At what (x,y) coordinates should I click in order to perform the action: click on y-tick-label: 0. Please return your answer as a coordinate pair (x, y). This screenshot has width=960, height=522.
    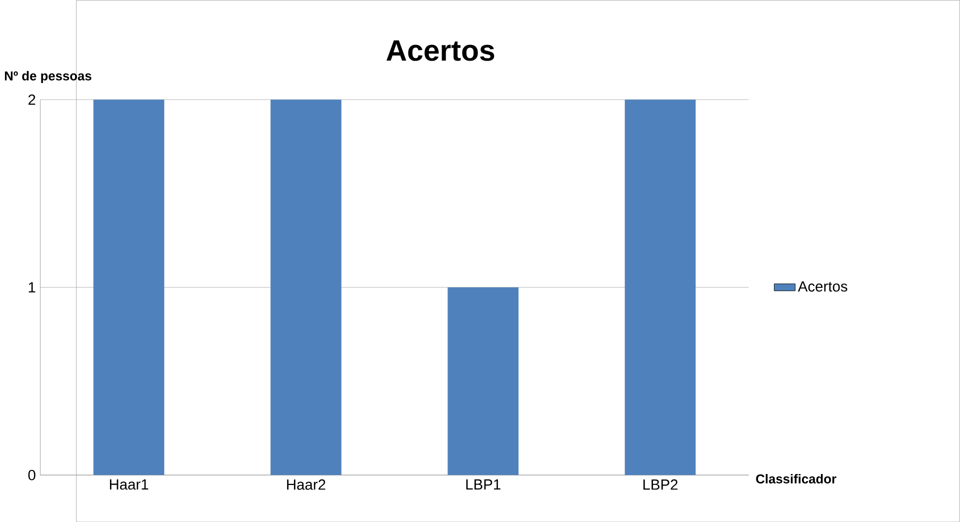
    Looking at the image, I should click on (32, 475).